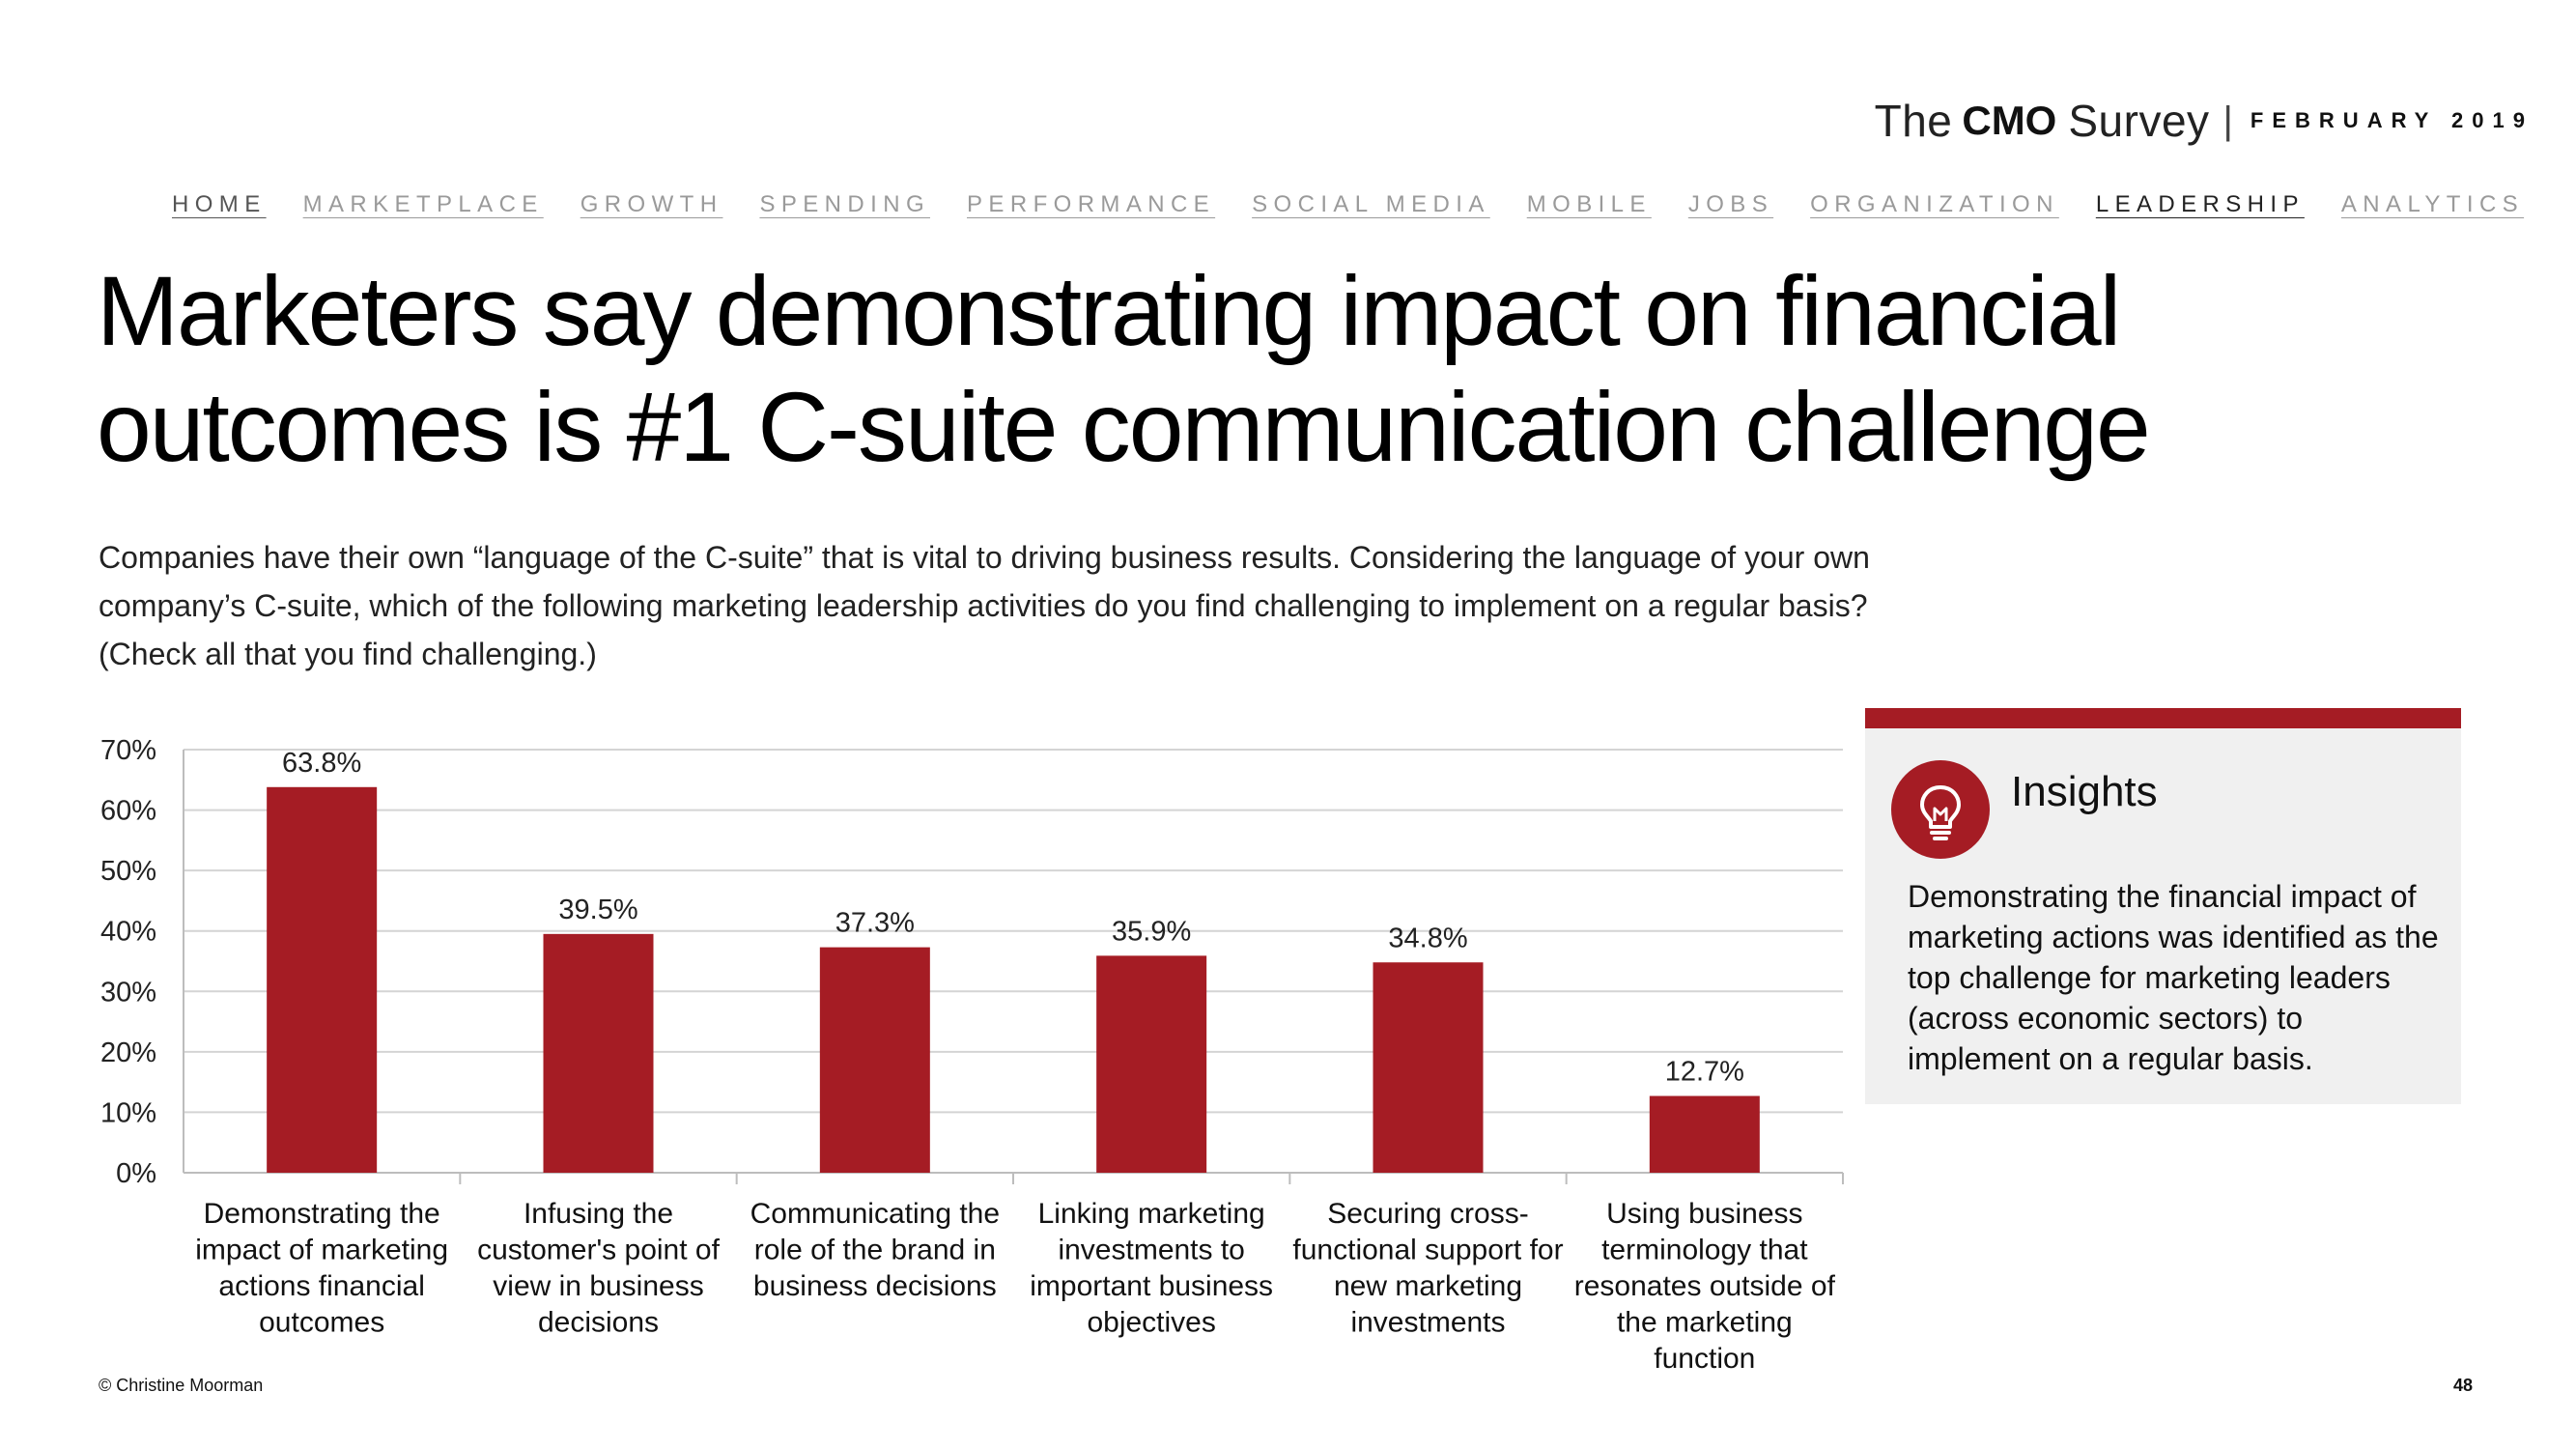 This screenshot has width=2576, height=1449. Describe the element at coordinates (1091, 204) in the screenshot. I see `nav-performance: PERFORMANCE` at that location.